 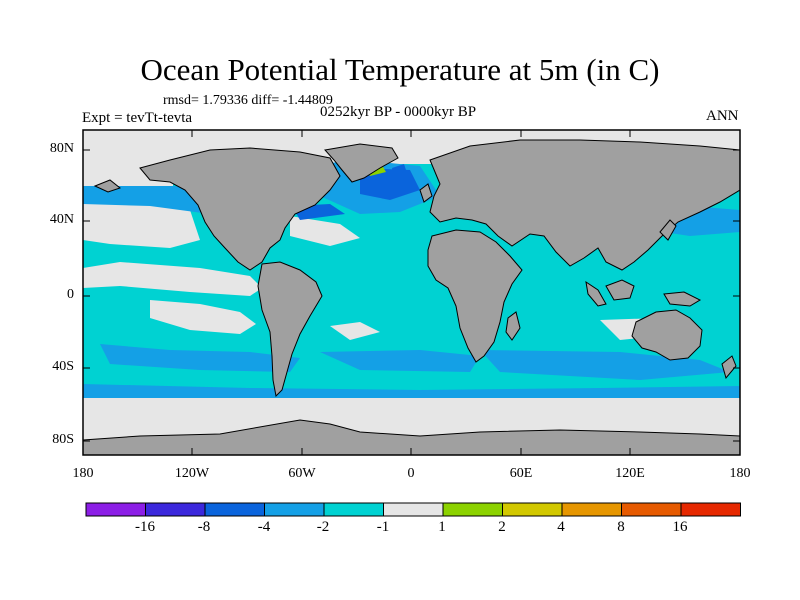 I want to click on colorbar-label: 1, so click(x=442, y=527).